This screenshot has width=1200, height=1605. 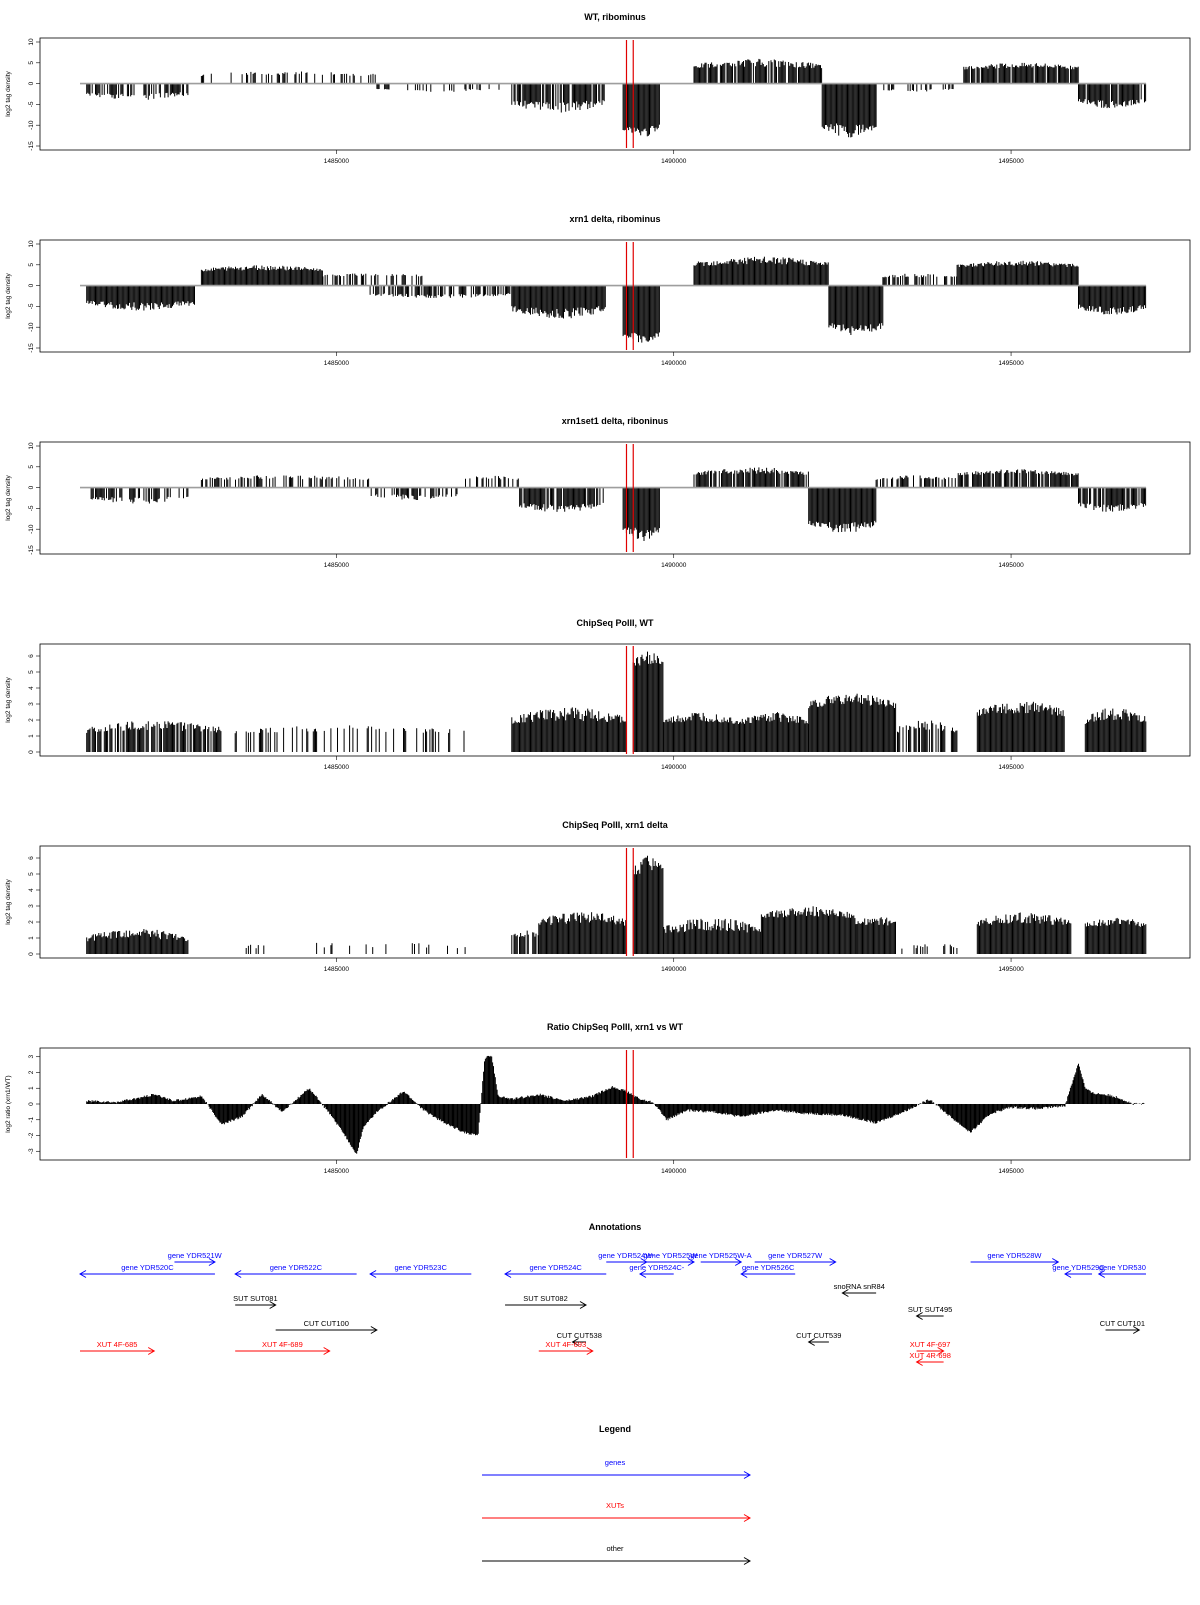 I want to click on feature-snorna-snr84: snoRNA snR84, so click(x=859, y=1289).